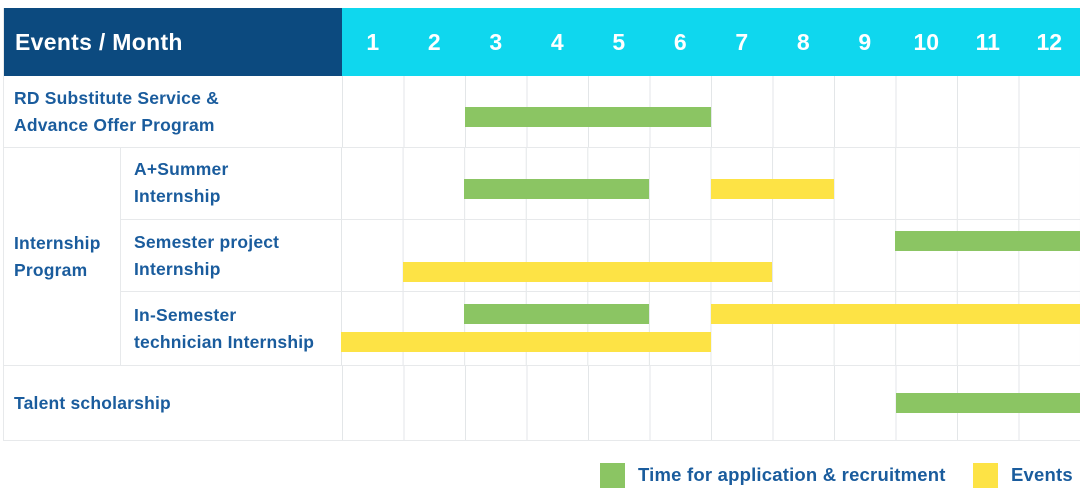 The image size is (1080, 494). What do you see at coordinates (1042, 474) in the screenshot?
I see `legend-label: Events` at bounding box center [1042, 474].